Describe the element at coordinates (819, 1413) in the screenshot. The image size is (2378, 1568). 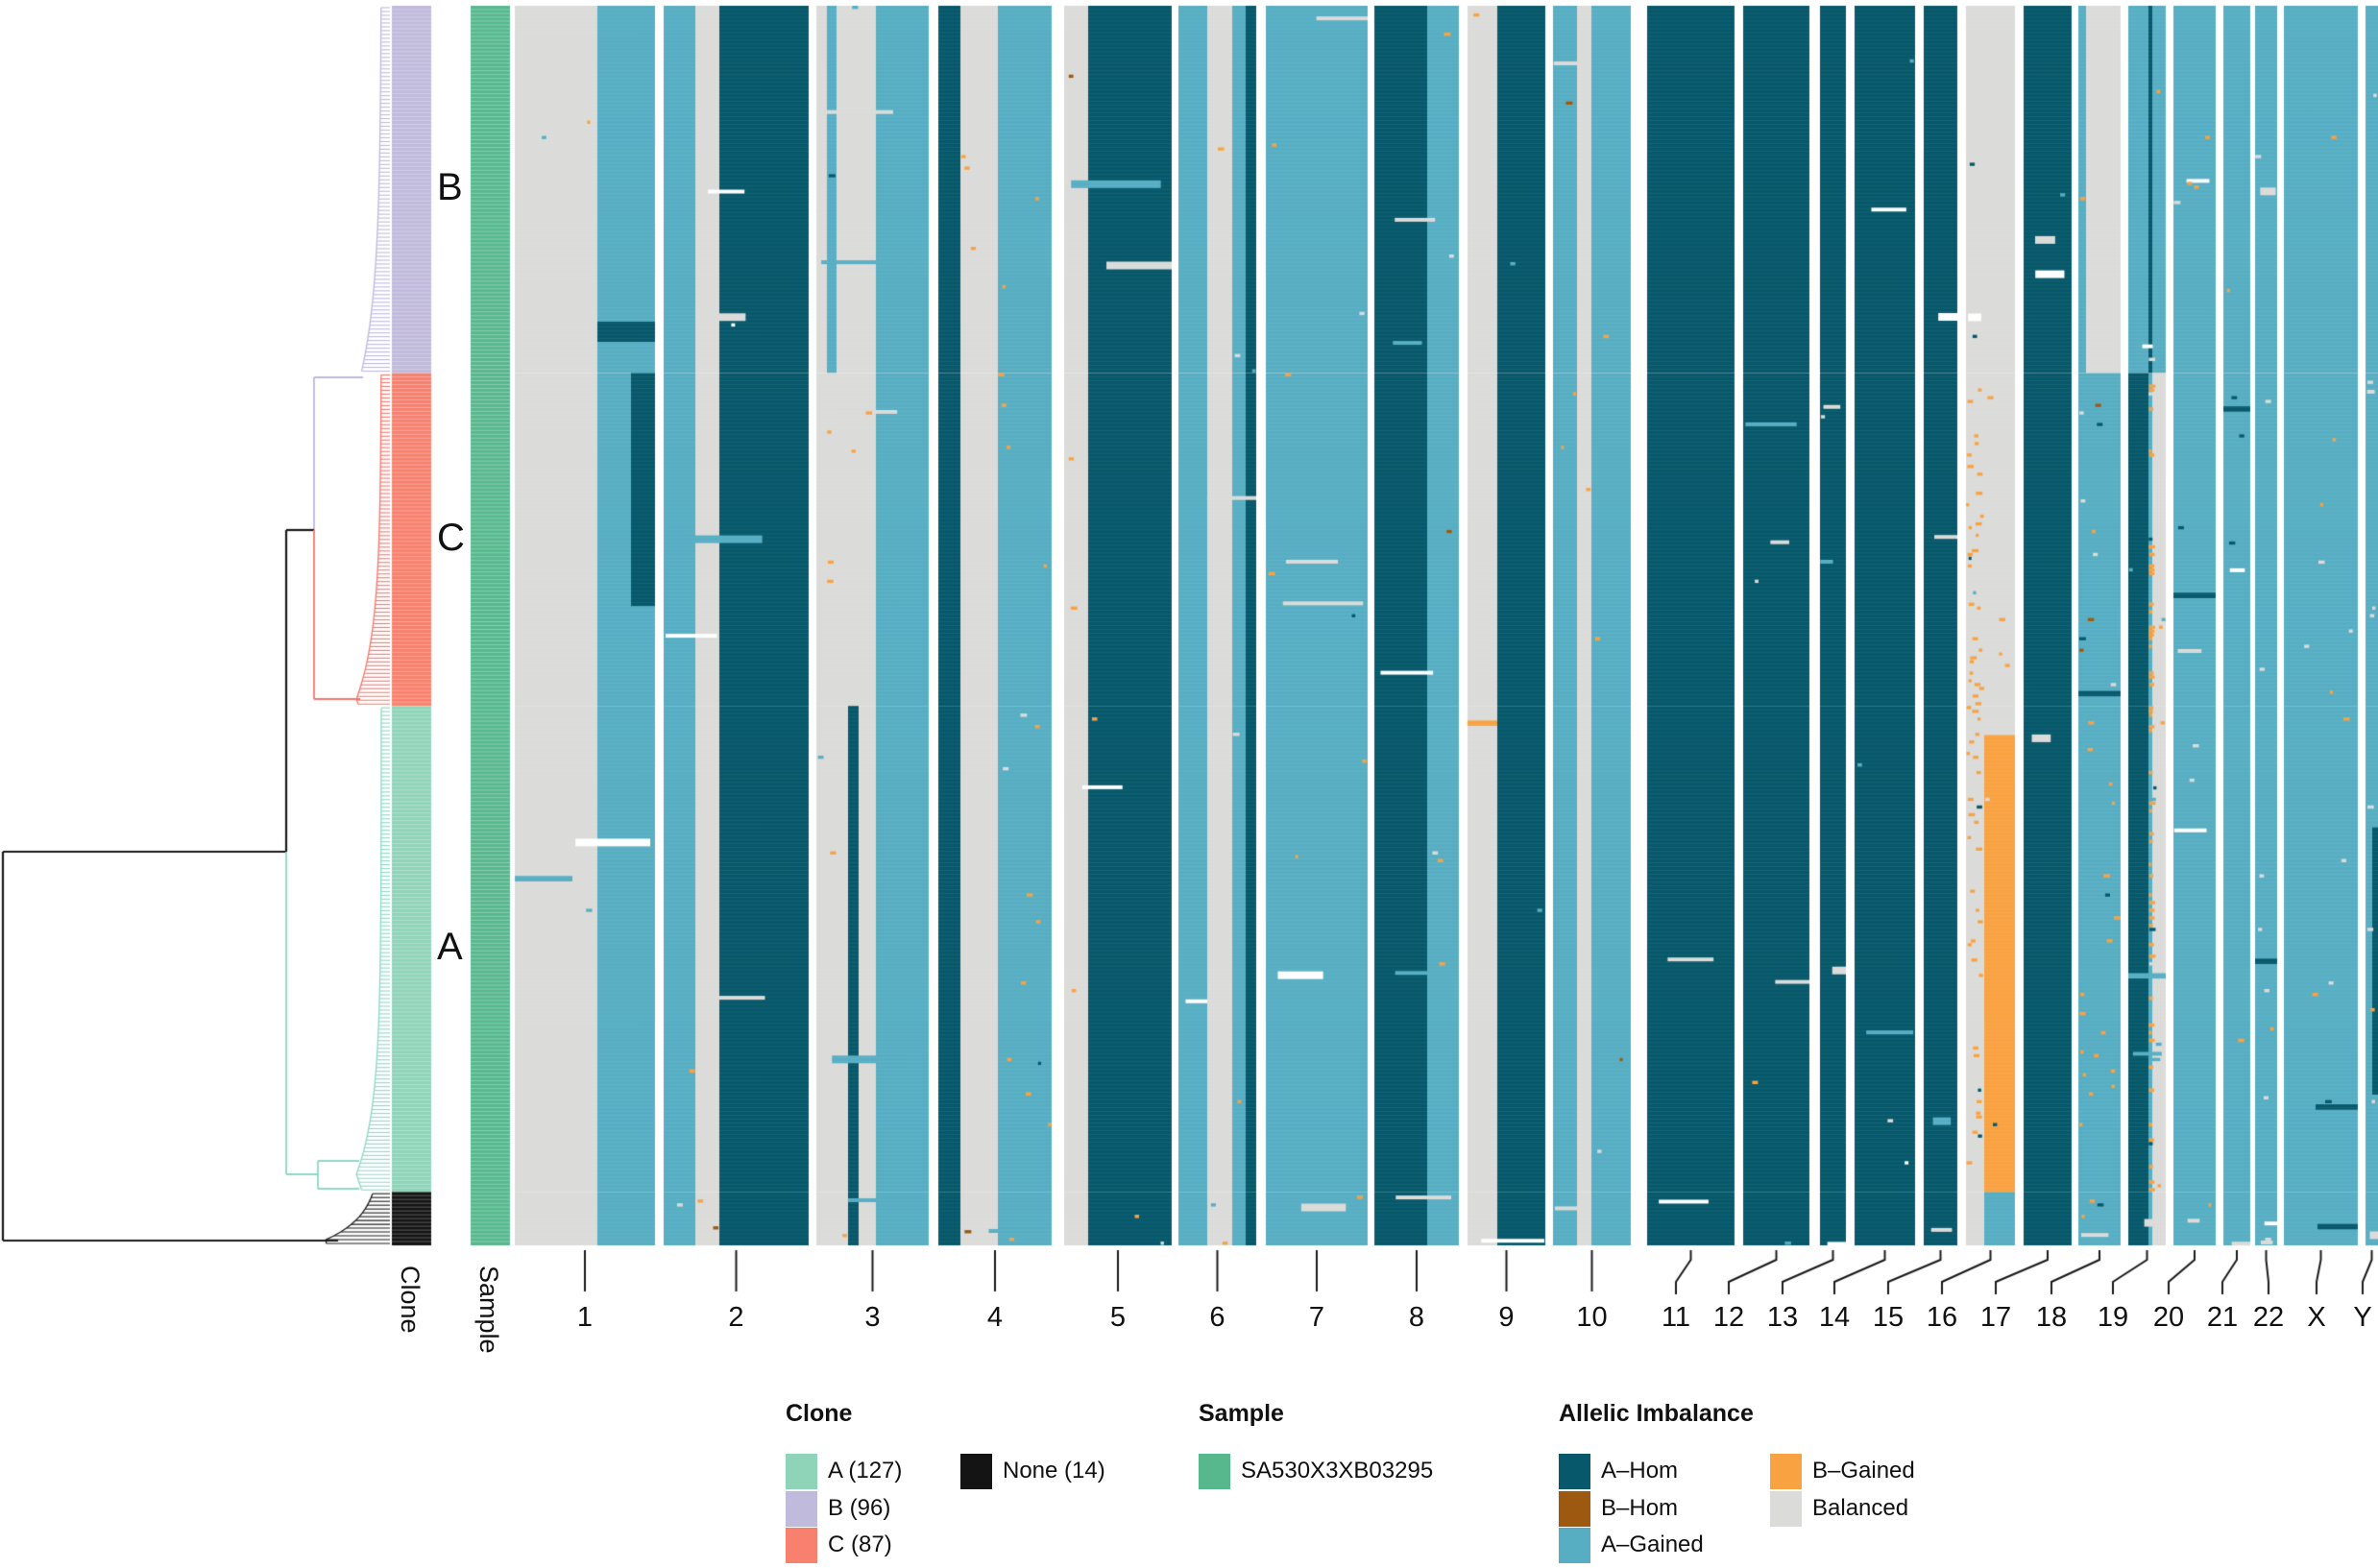
I see `legend-clone-title: Clone` at that location.